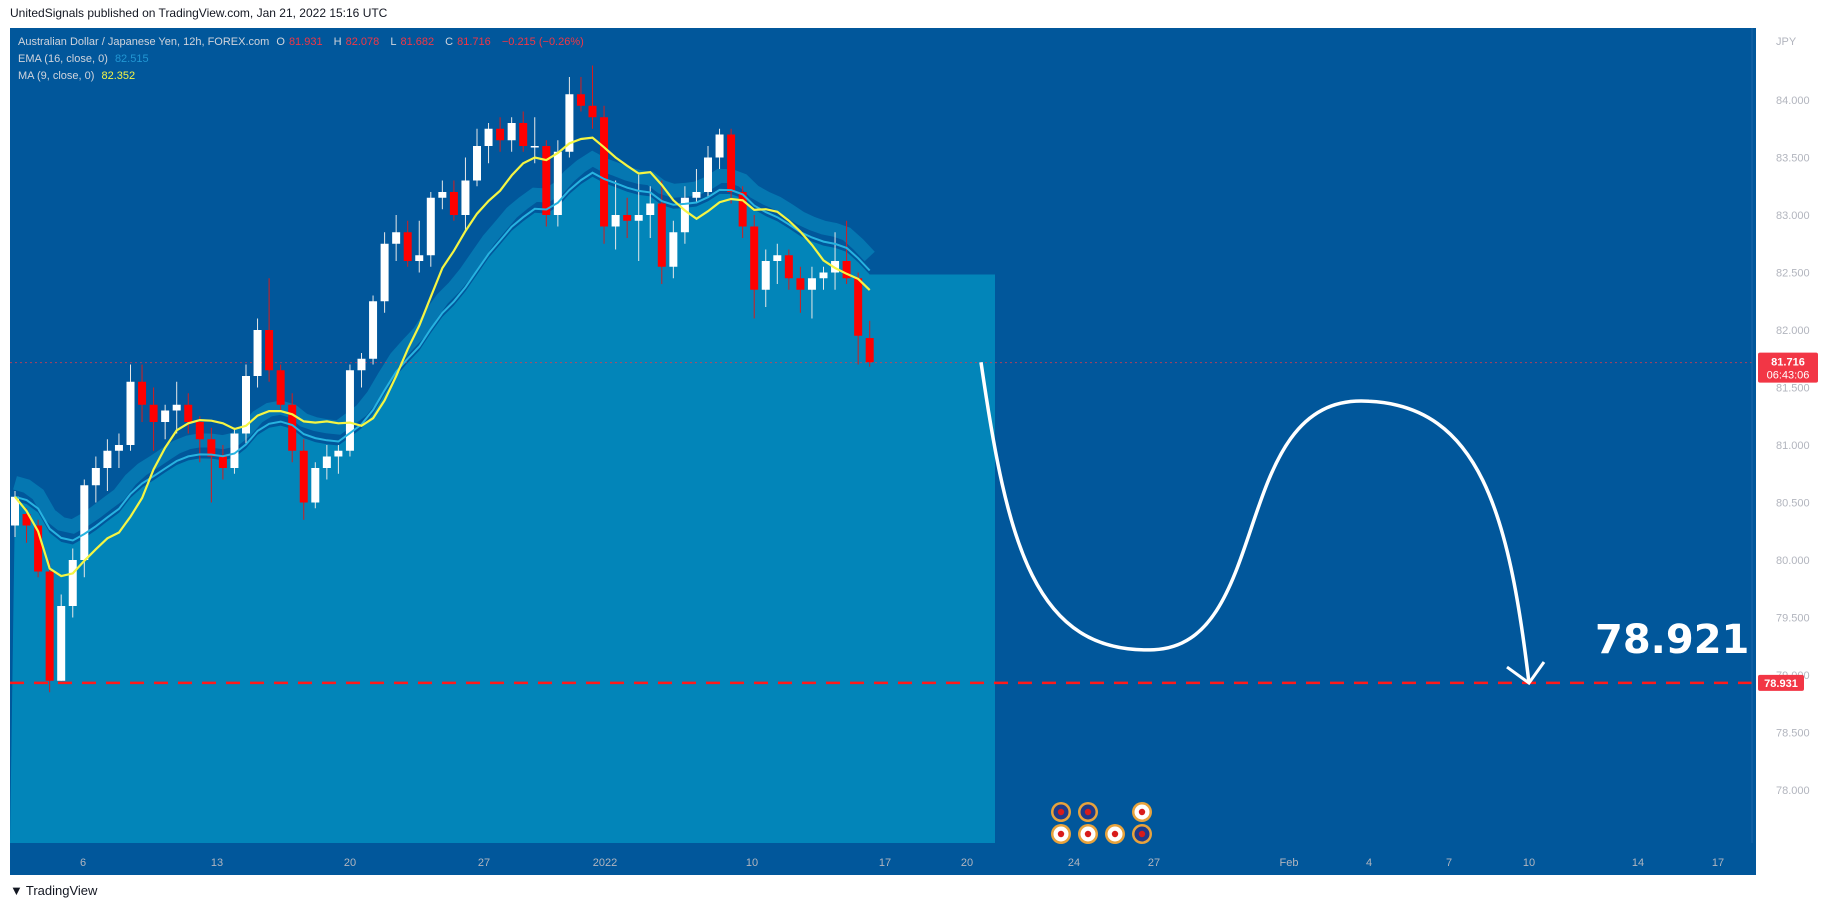 This screenshot has width=1834, height=910. What do you see at coordinates (362, 42) in the screenshot?
I see `legend-h-value: 82.078` at bounding box center [362, 42].